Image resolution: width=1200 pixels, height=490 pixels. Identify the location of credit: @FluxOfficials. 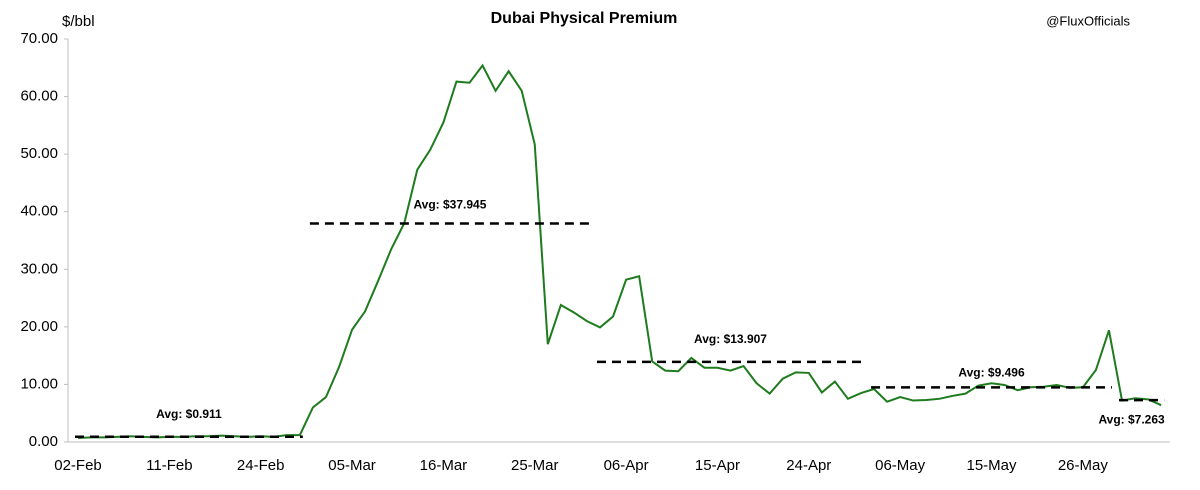
(1088, 20).